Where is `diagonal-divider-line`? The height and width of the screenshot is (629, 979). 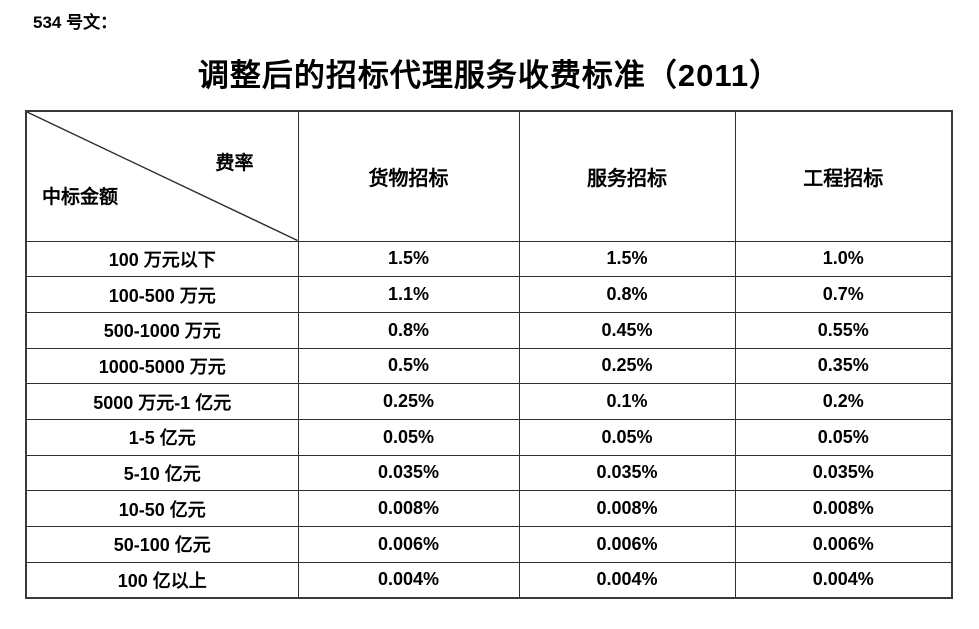
diagonal-divider-line is located at coordinates (162, 176).